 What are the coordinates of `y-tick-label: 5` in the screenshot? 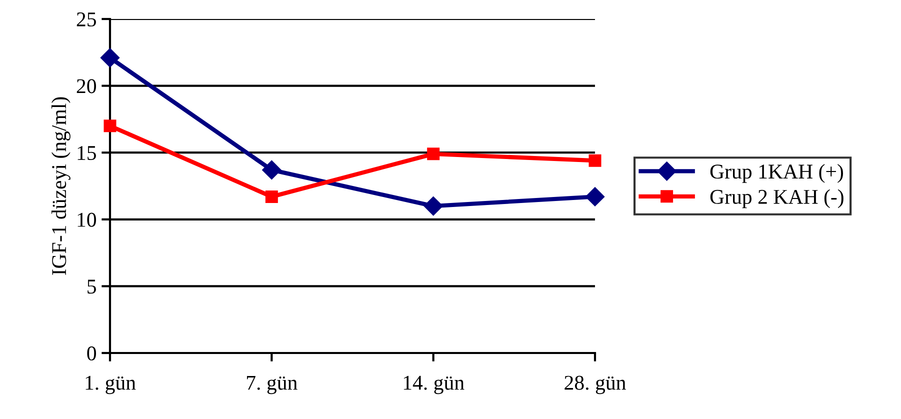 It's located at (92, 287).